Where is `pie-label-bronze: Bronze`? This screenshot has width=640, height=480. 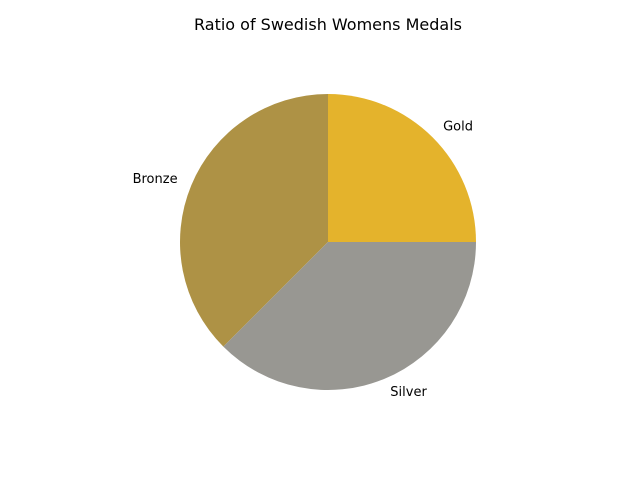
pie-label-bronze: Bronze is located at coordinates (155, 179).